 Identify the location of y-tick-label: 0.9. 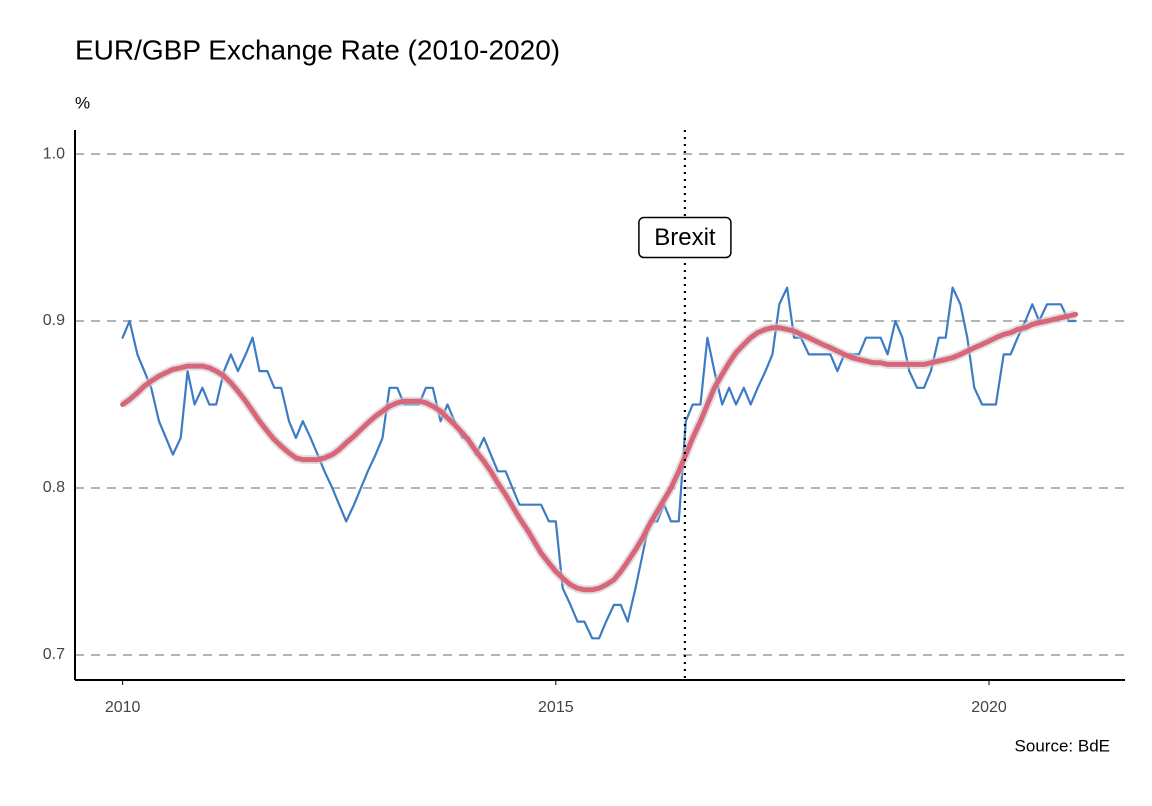
(54, 320).